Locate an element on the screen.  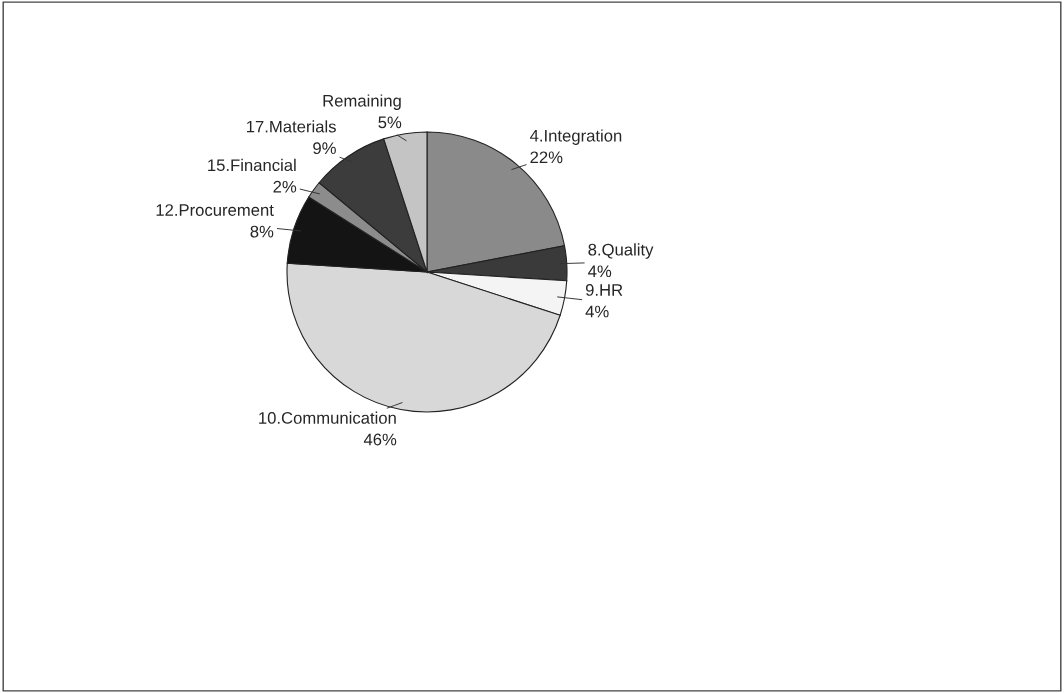
slice-label: 15.Financial is located at coordinates (252, 165).